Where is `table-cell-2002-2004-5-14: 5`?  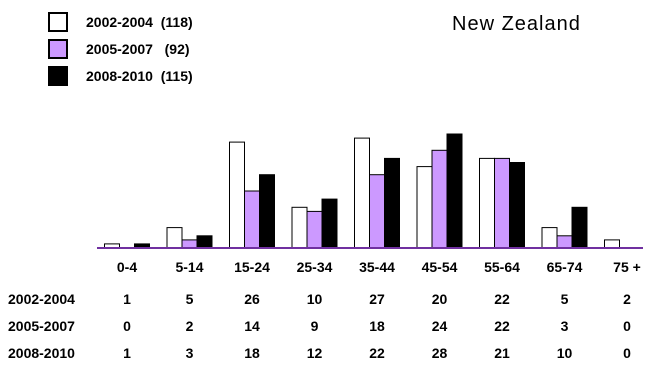 table-cell-2002-2004-5-14: 5 is located at coordinates (190, 299).